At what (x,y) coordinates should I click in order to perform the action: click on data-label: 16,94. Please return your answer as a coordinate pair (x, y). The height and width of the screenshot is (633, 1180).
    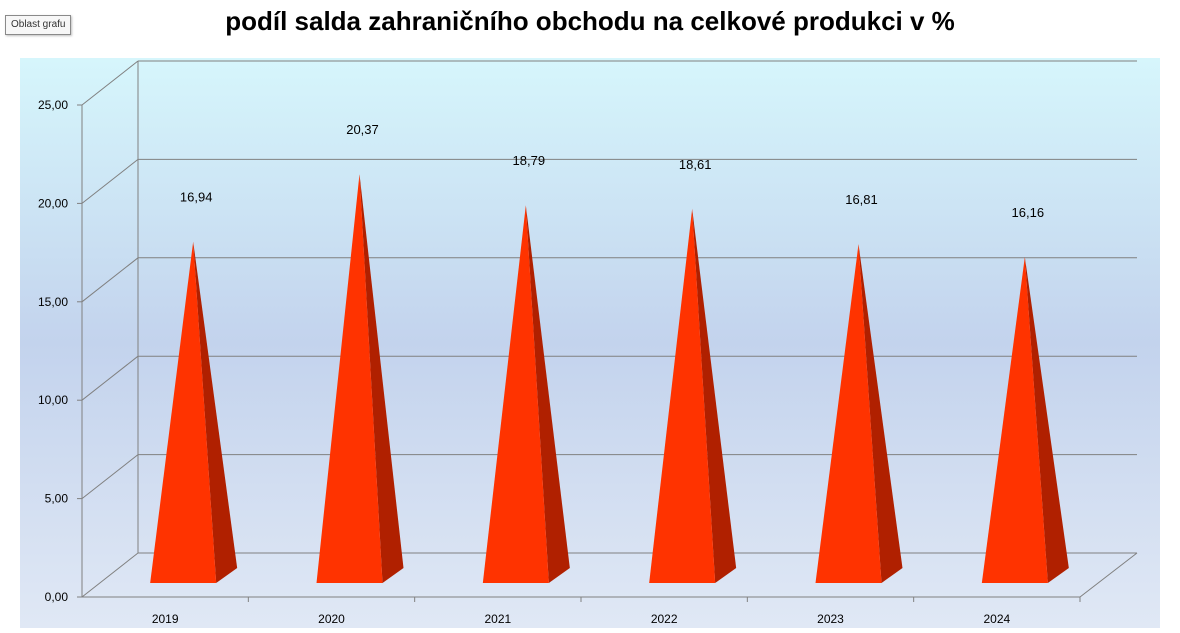
    Looking at the image, I should click on (196, 197).